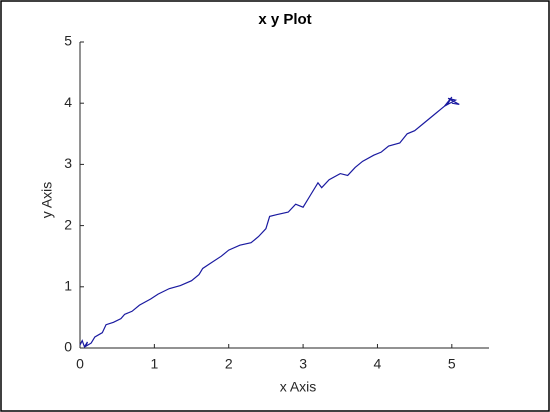  What do you see at coordinates (68, 41) in the screenshot?
I see `y-tick-label: 5` at bounding box center [68, 41].